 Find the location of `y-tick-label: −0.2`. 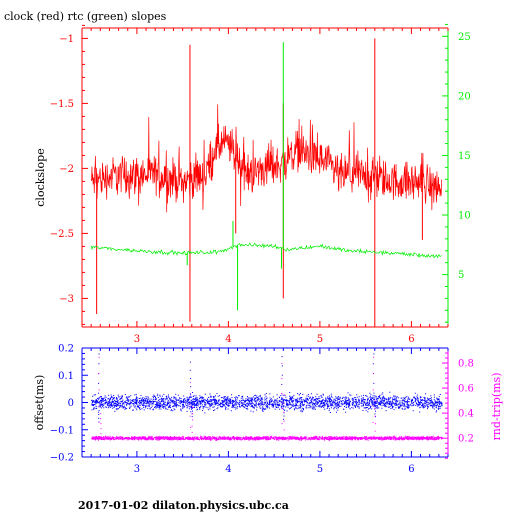

y-tick-label: −0.2 is located at coordinates (62, 458).